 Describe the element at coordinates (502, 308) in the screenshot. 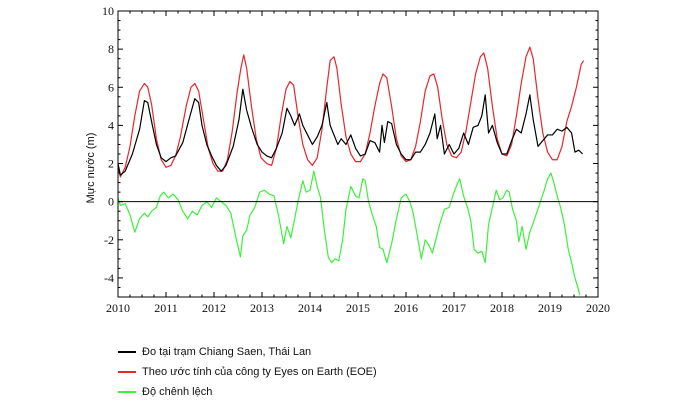

I see `x-tick-label: 2018` at that location.